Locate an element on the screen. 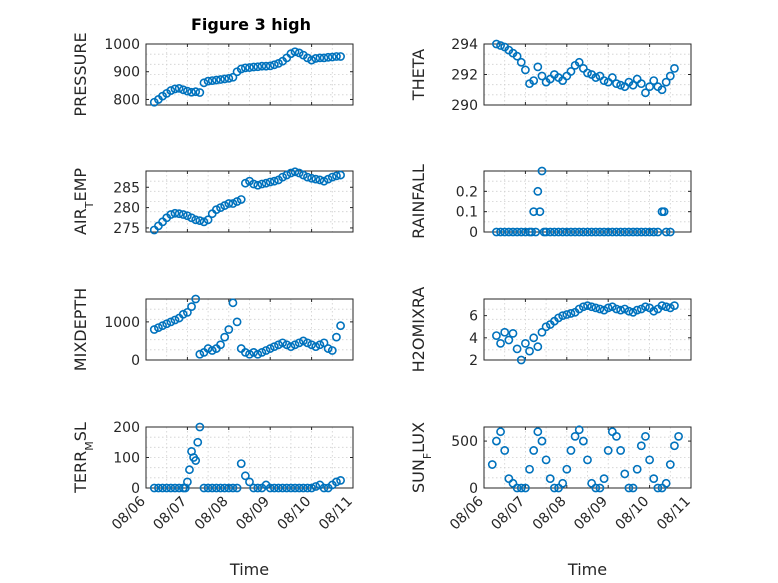 Image resolution: width=778 pixels, height=583 pixels. y-tick-label: 4 is located at coordinates (473, 339).